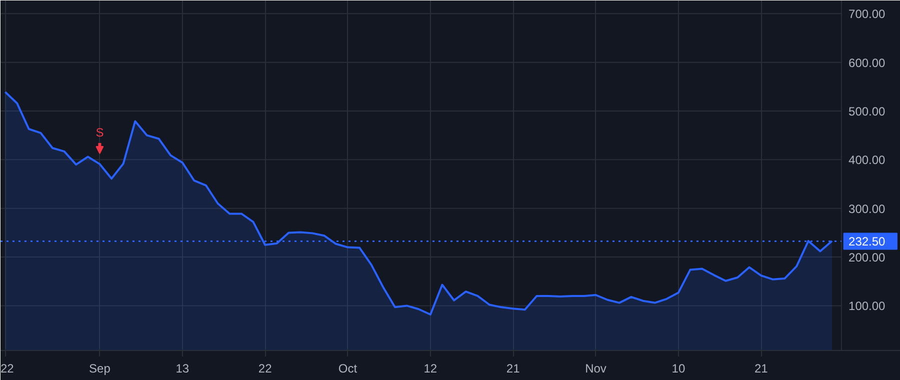  Describe the element at coordinates (867, 63) in the screenshot. I see `y-tick-label: 600.00` at that location.